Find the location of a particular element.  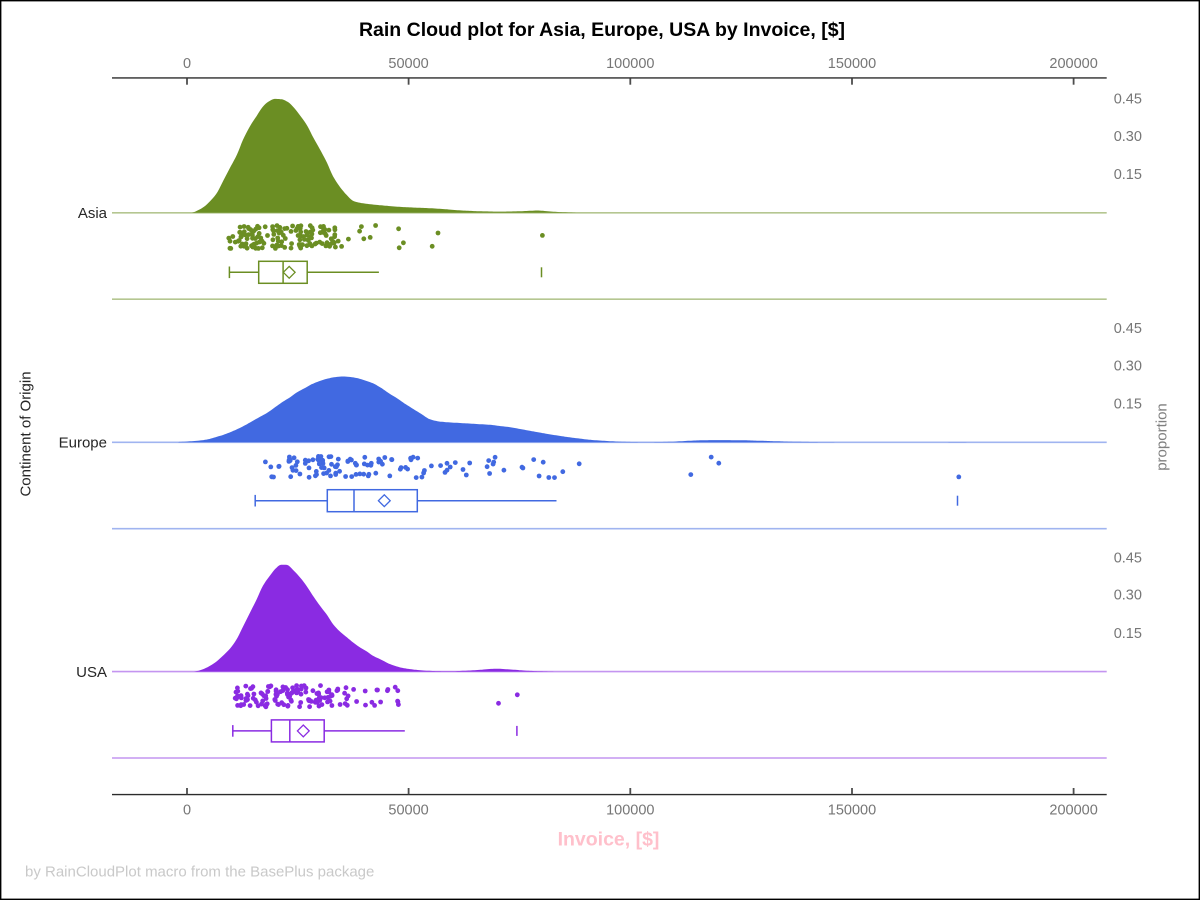

svg-text: proportion is located at coordinates (1162, 437).